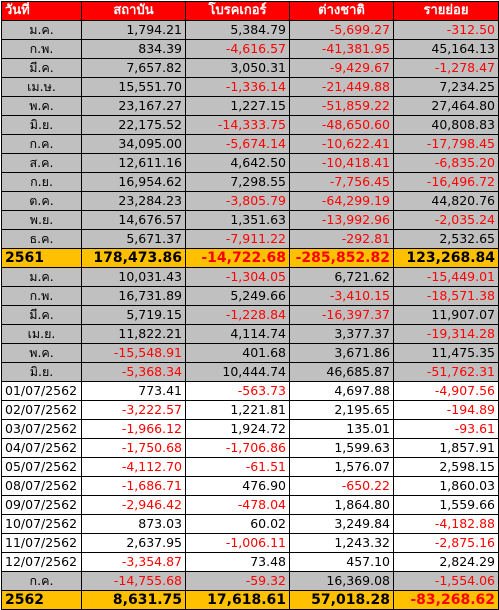 The height and width of the screenshot is (610, 499). Describe the element at coordinates (237, 277) in the screenshot. I see `broker-cell: -1,304.05` at that location.